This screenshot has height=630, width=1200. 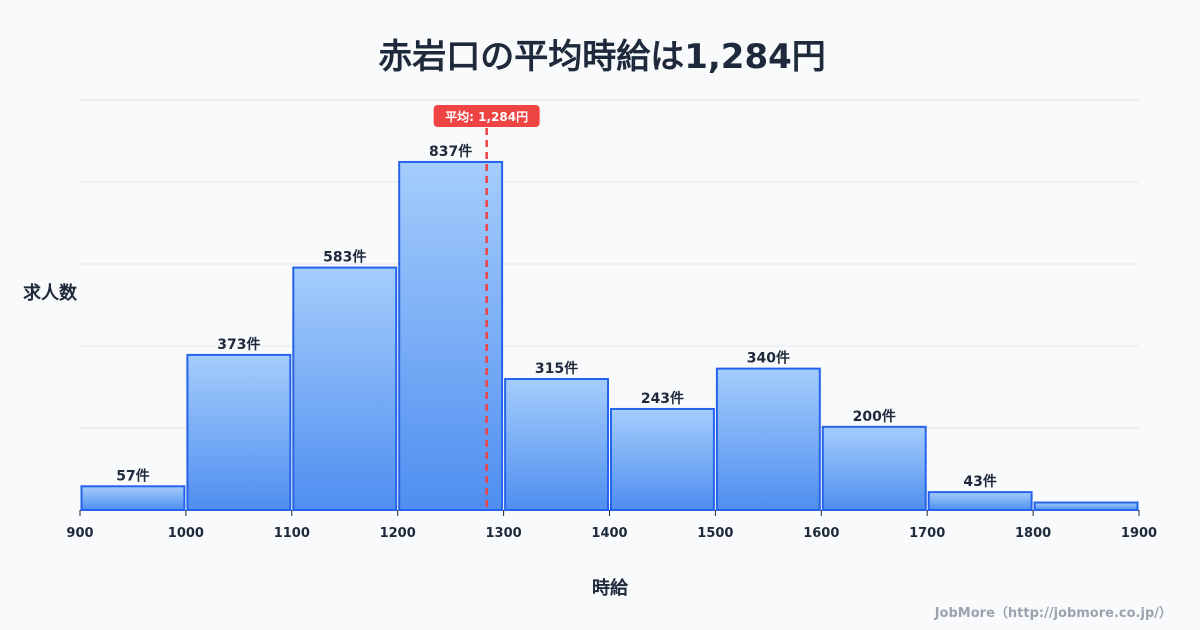 What do you see at coordinates (927, 533) in the screenshot?
I see `x-tick-label: 1700` at bounding box center [927, 533].